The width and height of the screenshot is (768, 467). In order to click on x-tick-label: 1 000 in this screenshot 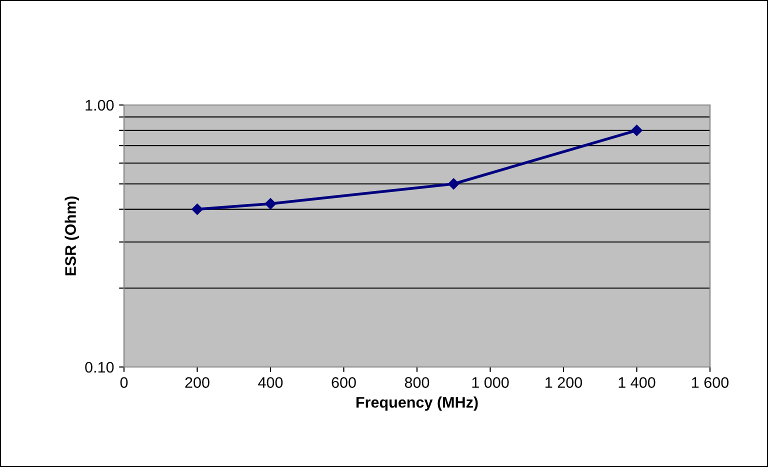, I will do `click(490, 382)`.